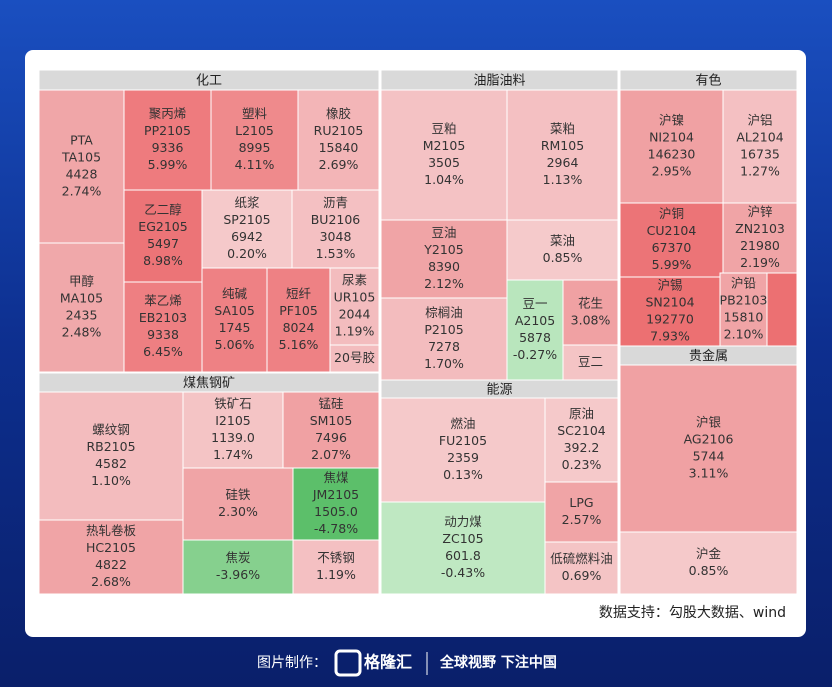 Image resolution: width=832 pixels, height=691 pixels. Describe the element at coordinates (339, 164) in the screenshot. I see `tile-label: 2.69%` at that location.